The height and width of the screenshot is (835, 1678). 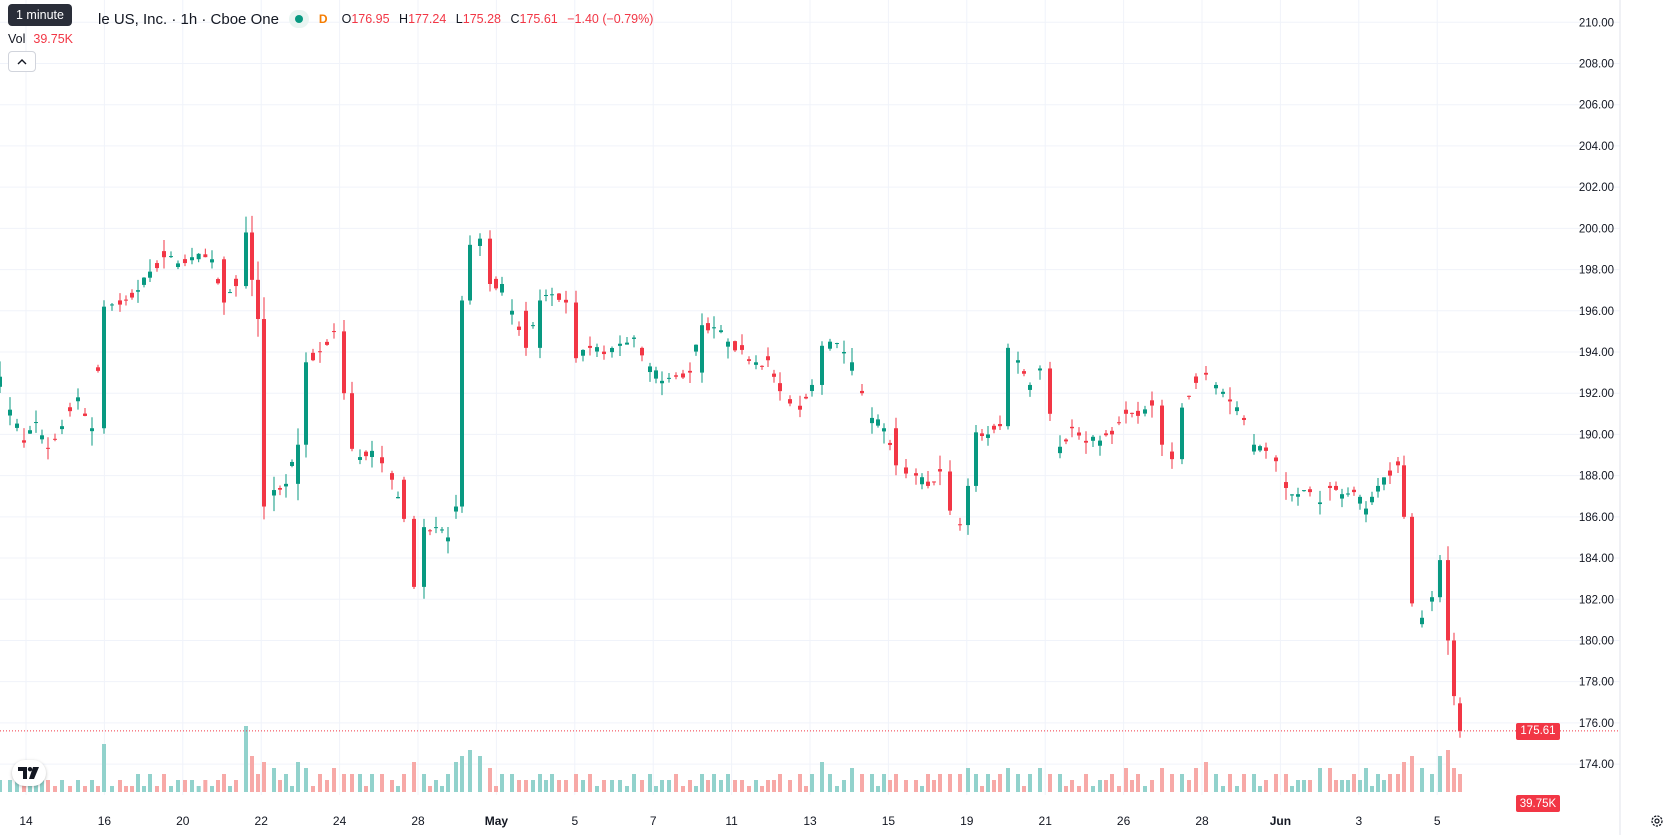 What do you see at coordinates (1538, 803) in the screenshot?
I see `last-volume-tag: 39.75K` at bounding box center [1538, 803].